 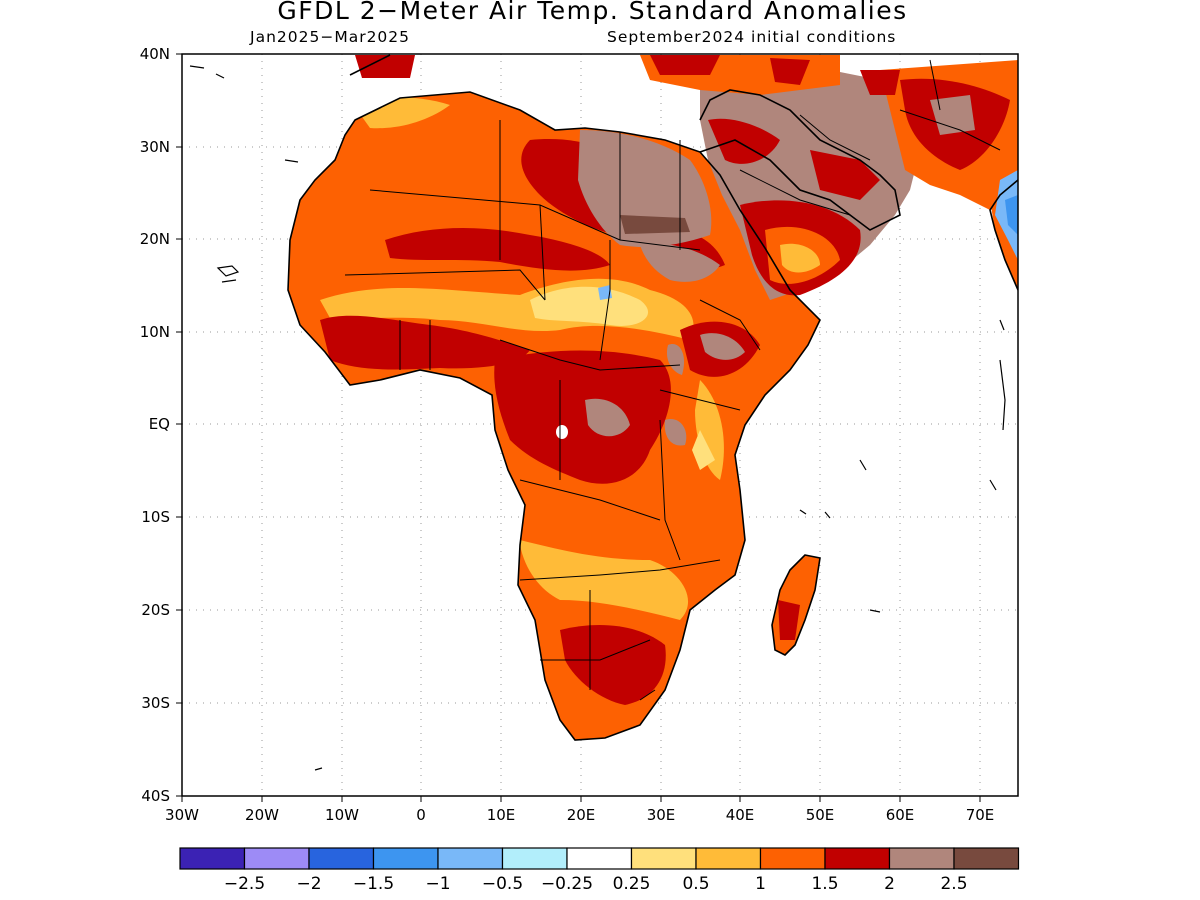 I want to click on lat-label: EQ, so click(x=159, y=424).